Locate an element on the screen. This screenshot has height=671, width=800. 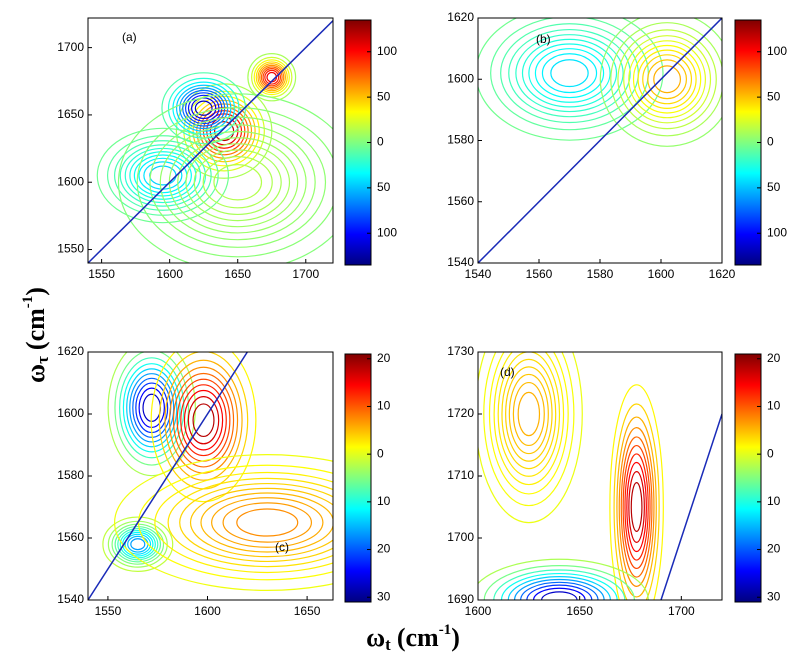
colorbar-tick-label: 30 is located at coordinates (774, 596).